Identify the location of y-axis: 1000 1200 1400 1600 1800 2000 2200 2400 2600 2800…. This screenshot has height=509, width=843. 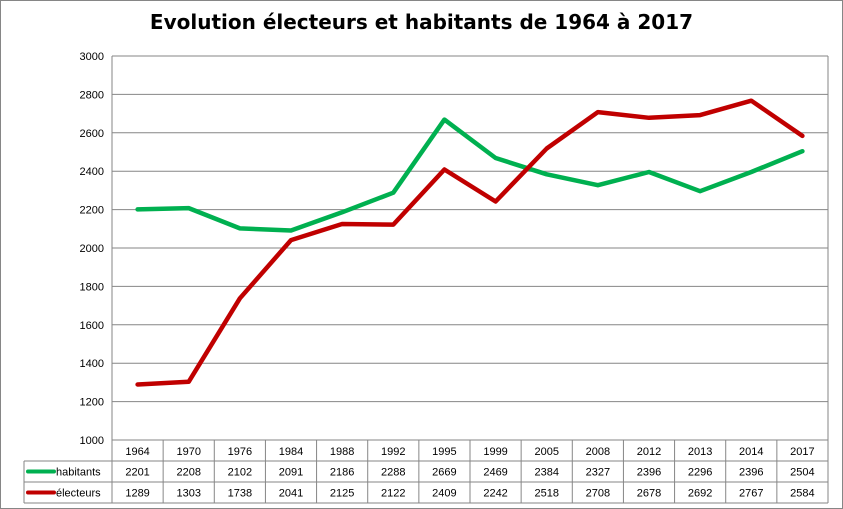
(92, 249).